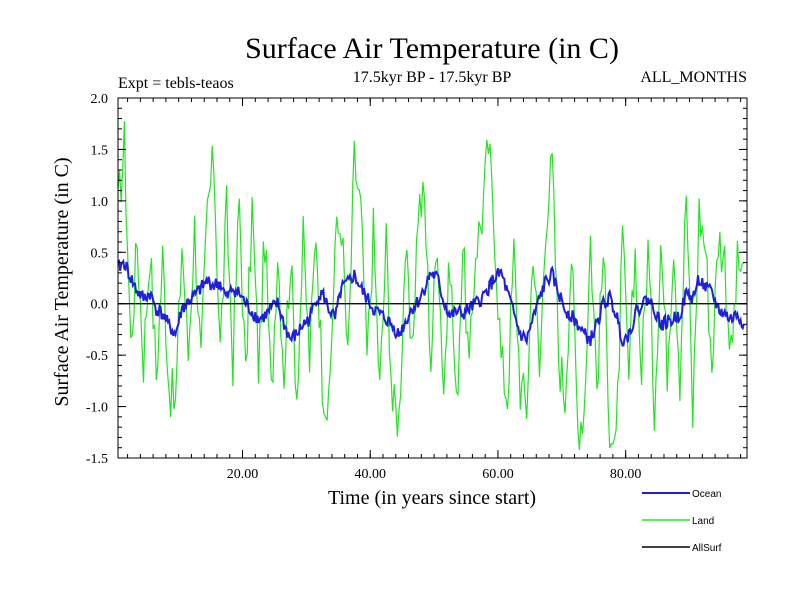 This screenshot has width=800, height=600. Describe the element at coordinates (707, 548) in the screenshot. I see `legend-label-allsurf: AllSurf` at that location.